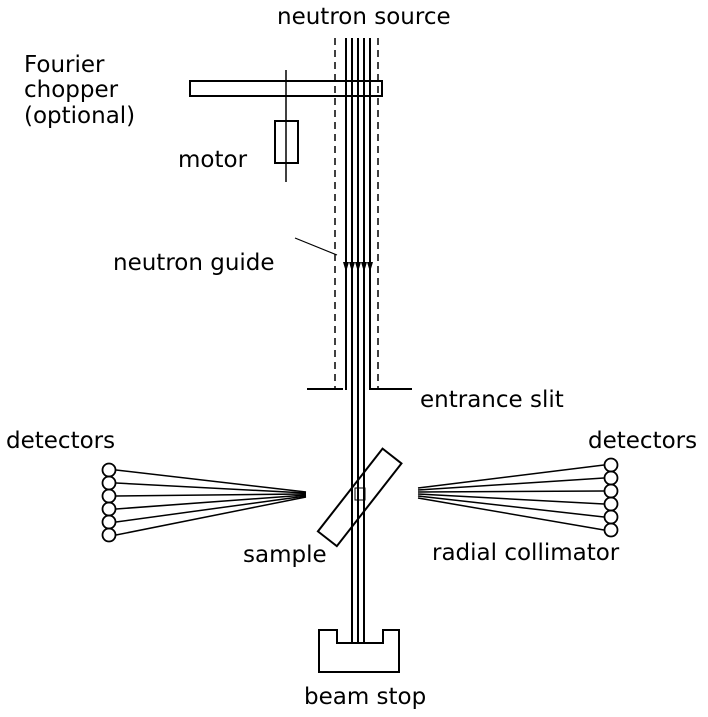  I want to click on chopper-label: chopper, so click(71, 90).